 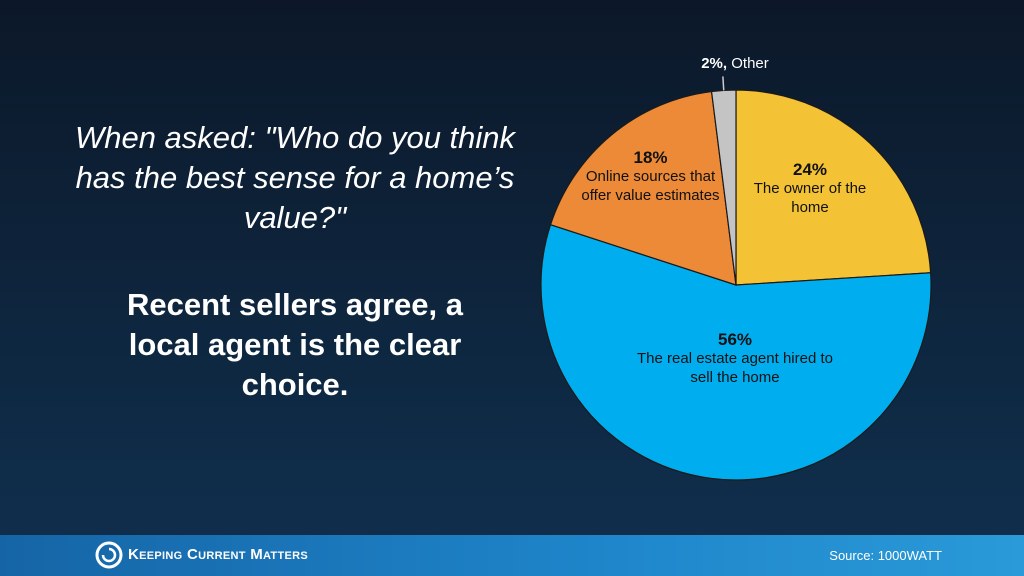 What do you see at coordinates (714, 63) in the screenshot?
I see `value-label: 2%,` at bounding box center [714, 63].